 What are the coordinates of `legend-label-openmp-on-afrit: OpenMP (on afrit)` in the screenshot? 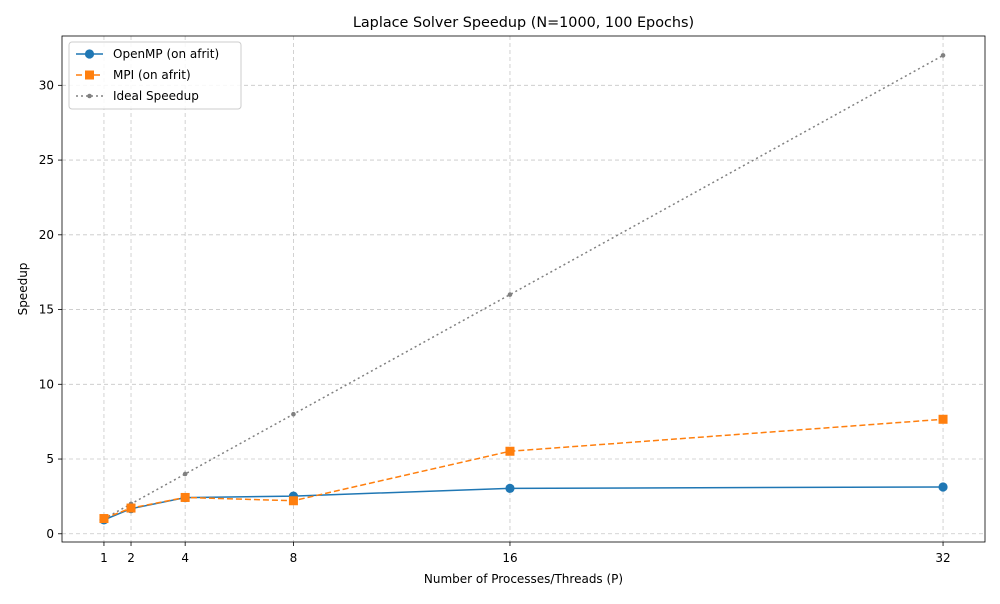 It's located at (166, 54).